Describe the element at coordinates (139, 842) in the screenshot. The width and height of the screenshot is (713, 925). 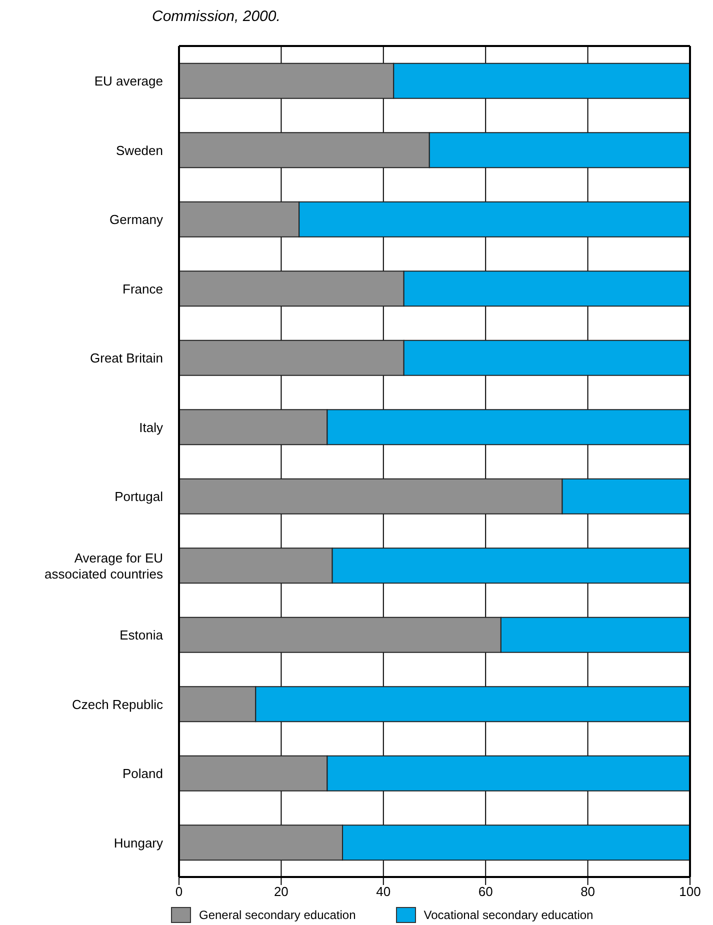
I see `y-tick-label: Hungary` at that location.